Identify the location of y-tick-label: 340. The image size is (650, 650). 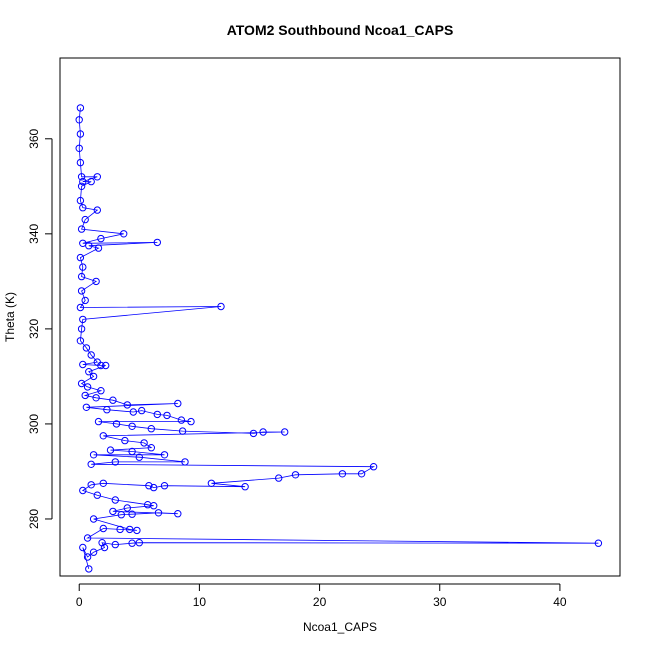
(34, 234).